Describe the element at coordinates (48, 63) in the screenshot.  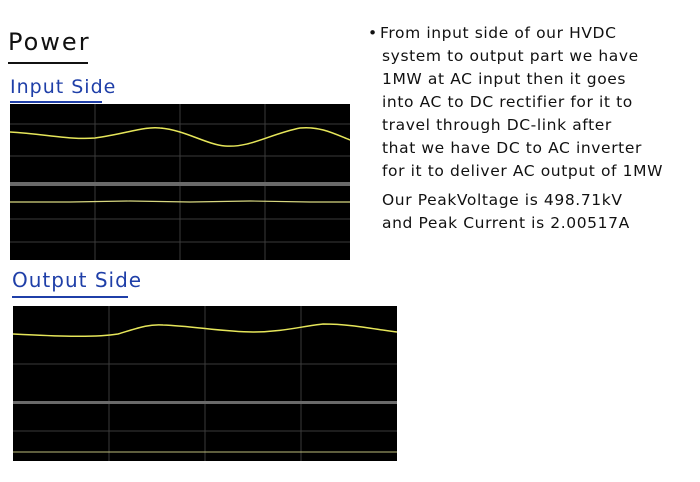
I see `title-underline` at that location.